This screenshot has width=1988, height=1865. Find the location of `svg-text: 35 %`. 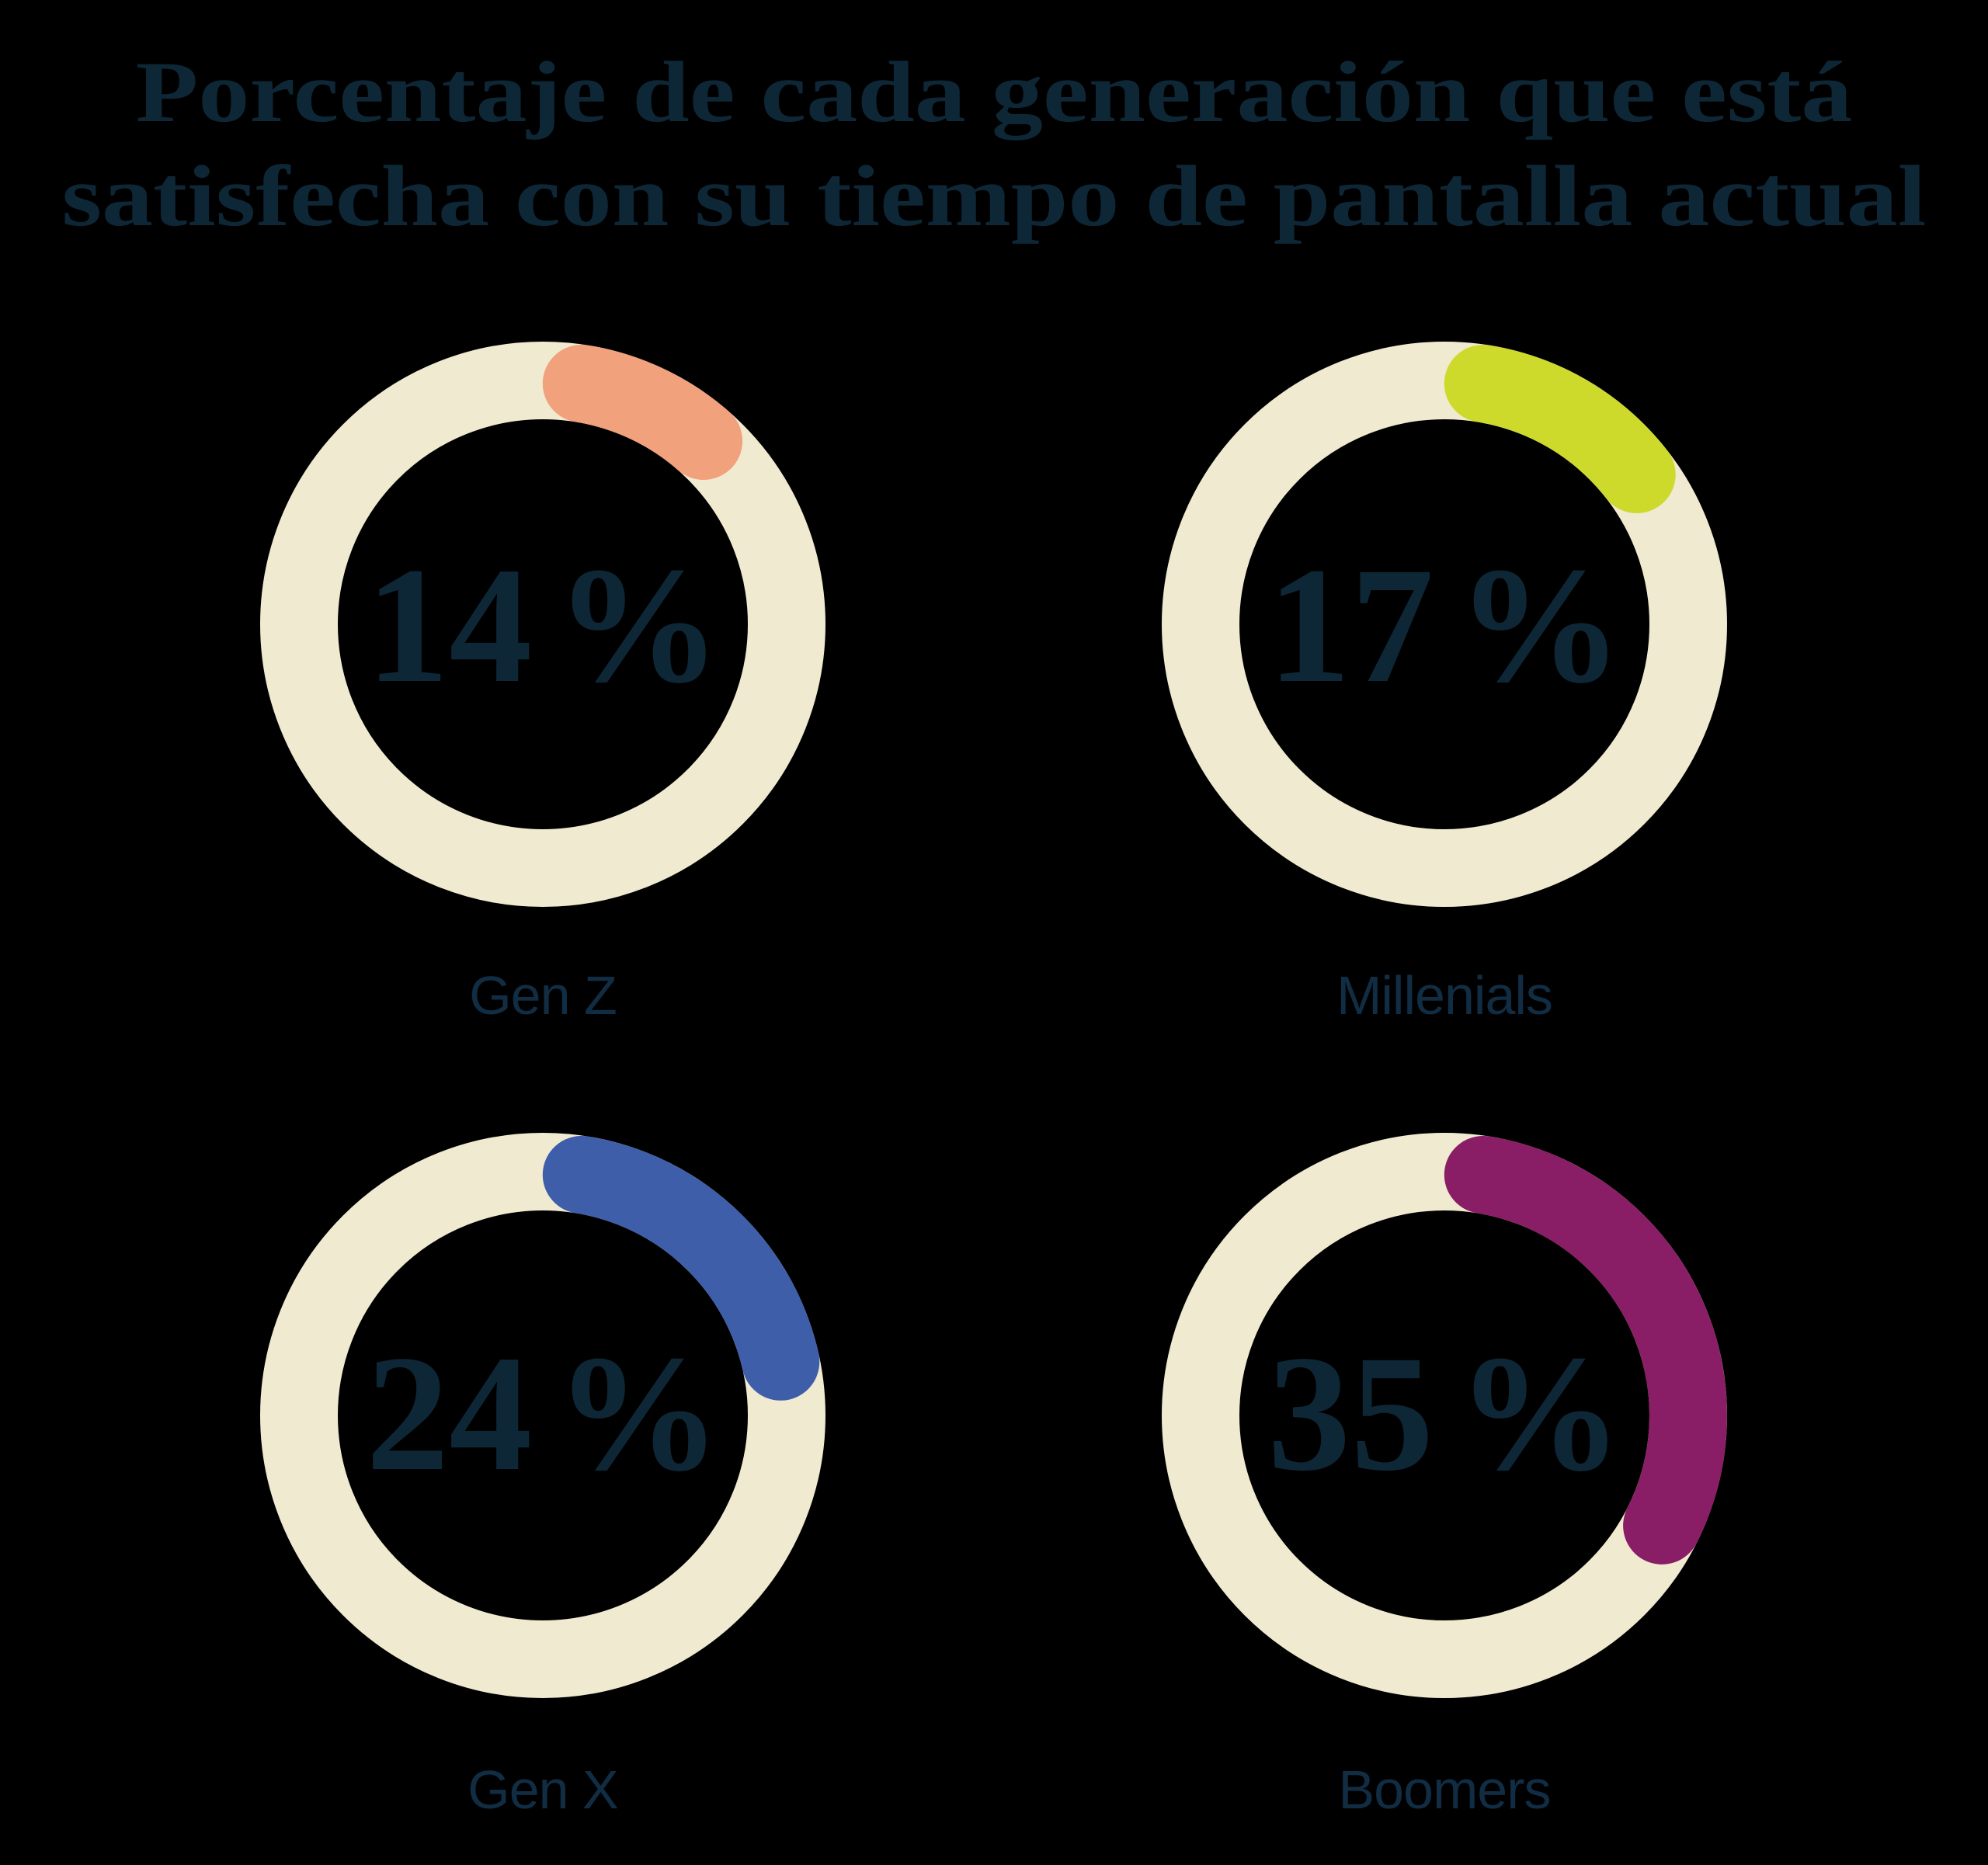

svg-text: 35 % is located at coordinates (1445, 1413).